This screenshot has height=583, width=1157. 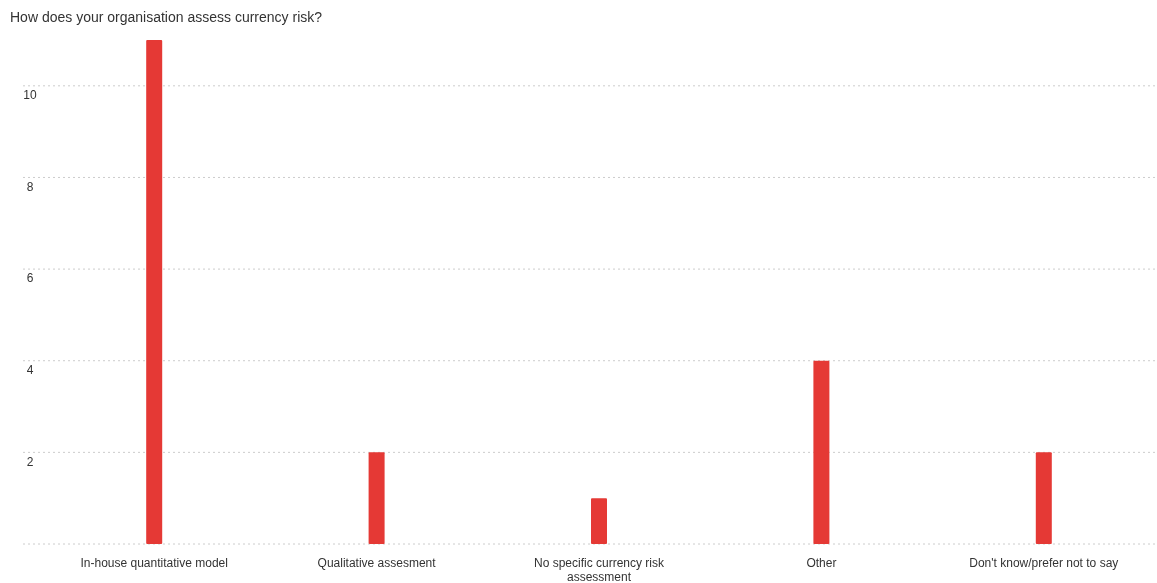 What do you see at coordinates (30, 278) in the screenshot?
I see `y-tick-label: 6` at bounding box center [30, 278].